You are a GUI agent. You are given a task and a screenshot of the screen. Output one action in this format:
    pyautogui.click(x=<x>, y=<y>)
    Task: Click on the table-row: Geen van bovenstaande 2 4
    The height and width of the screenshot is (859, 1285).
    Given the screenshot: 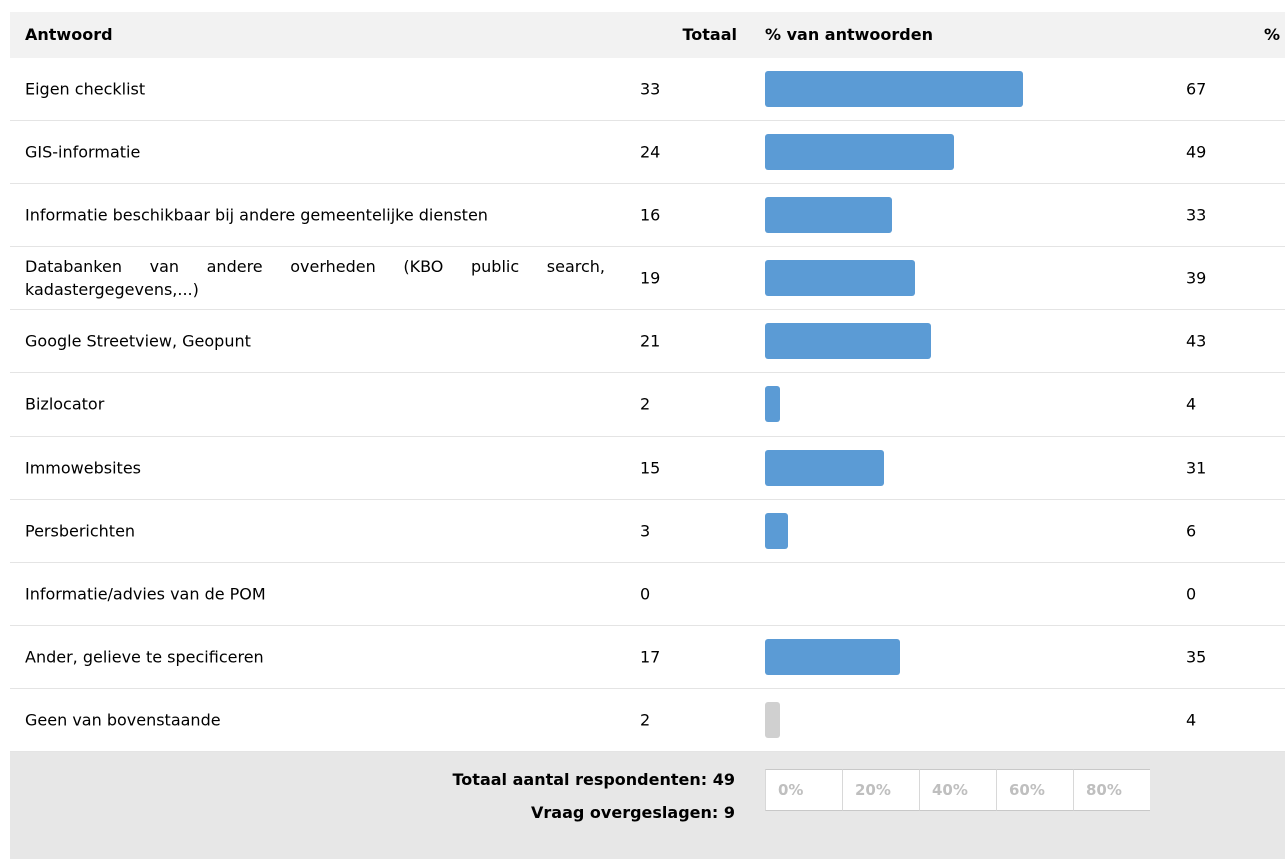 What is the action you would take?
    pyautogui.click(x=647, y=720)
    